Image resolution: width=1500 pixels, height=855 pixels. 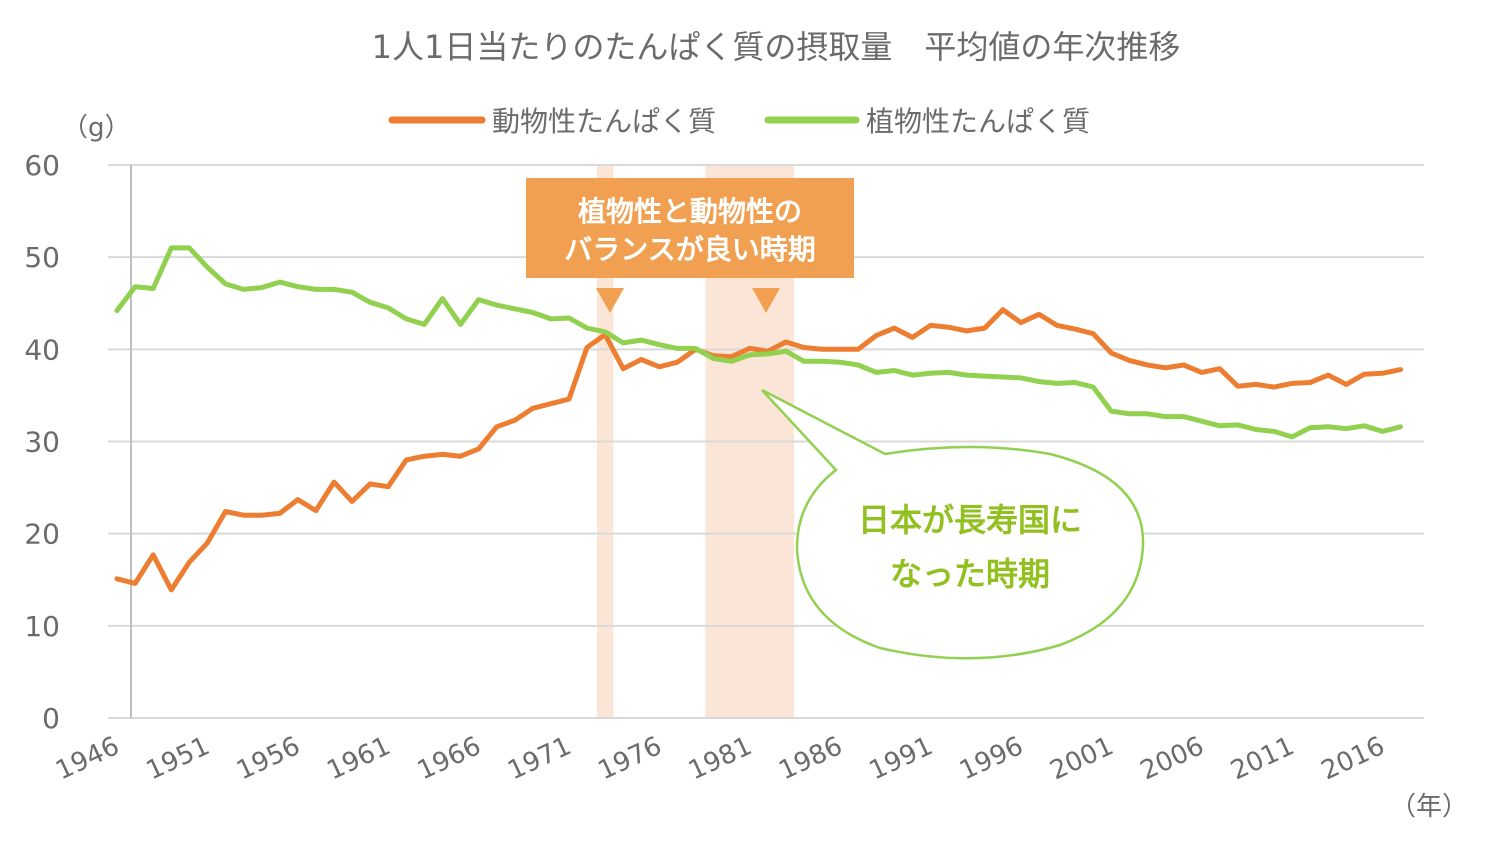 What do you see at coordinates (970, 574) in the screenshot?
I see `bubble-text-line2: なった時期` at bounding box center [970, 574].